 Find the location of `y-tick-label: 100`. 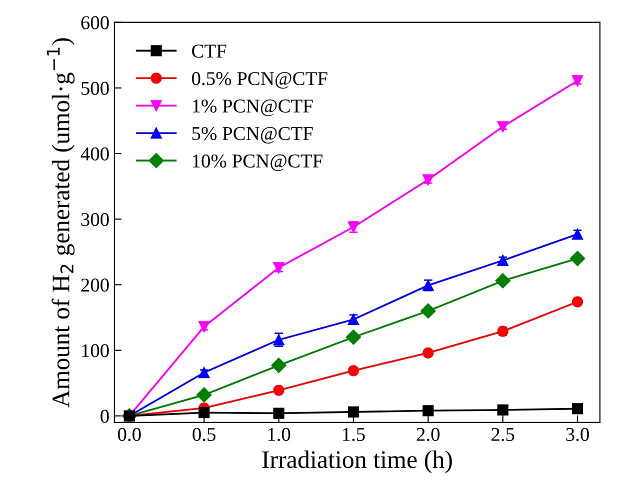

y-tick-label: 100 is located at coordinates (95, 351).